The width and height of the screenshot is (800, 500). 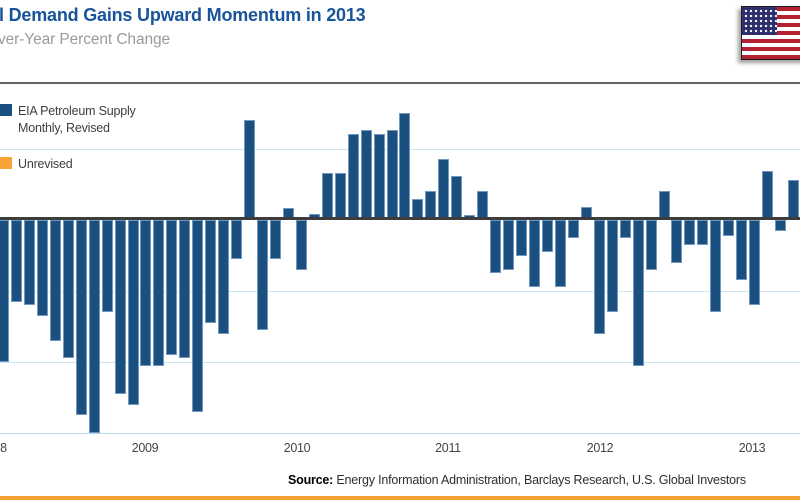 I want to click on us-flag-canton, so click(x=759, y=21).